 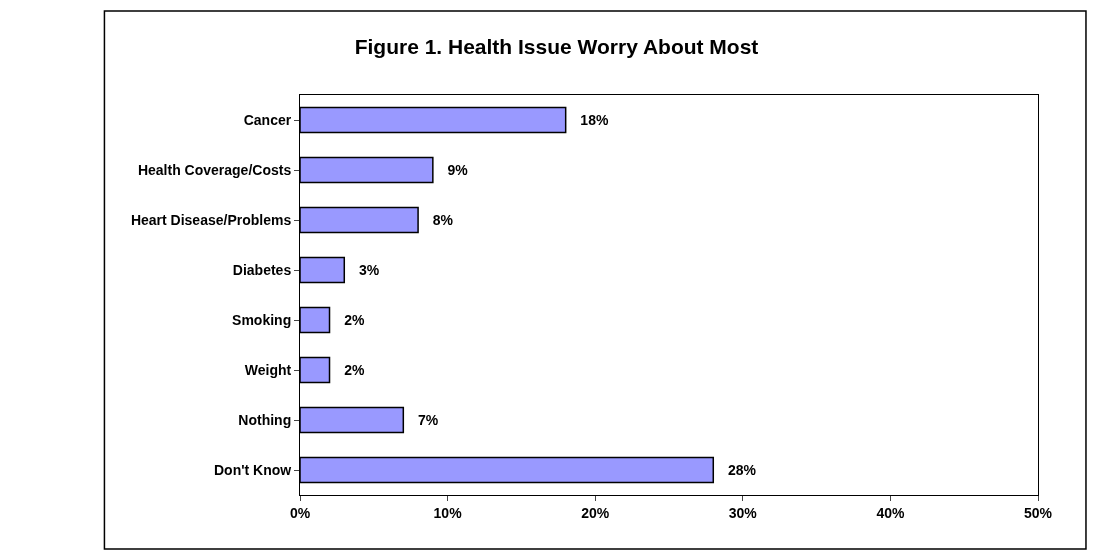 What do you see at coordinates (556, 46) in the screenshot?
I see `chart-title: Figure 1. Health Issue Worry About Most` at bounding box center [556, 46].